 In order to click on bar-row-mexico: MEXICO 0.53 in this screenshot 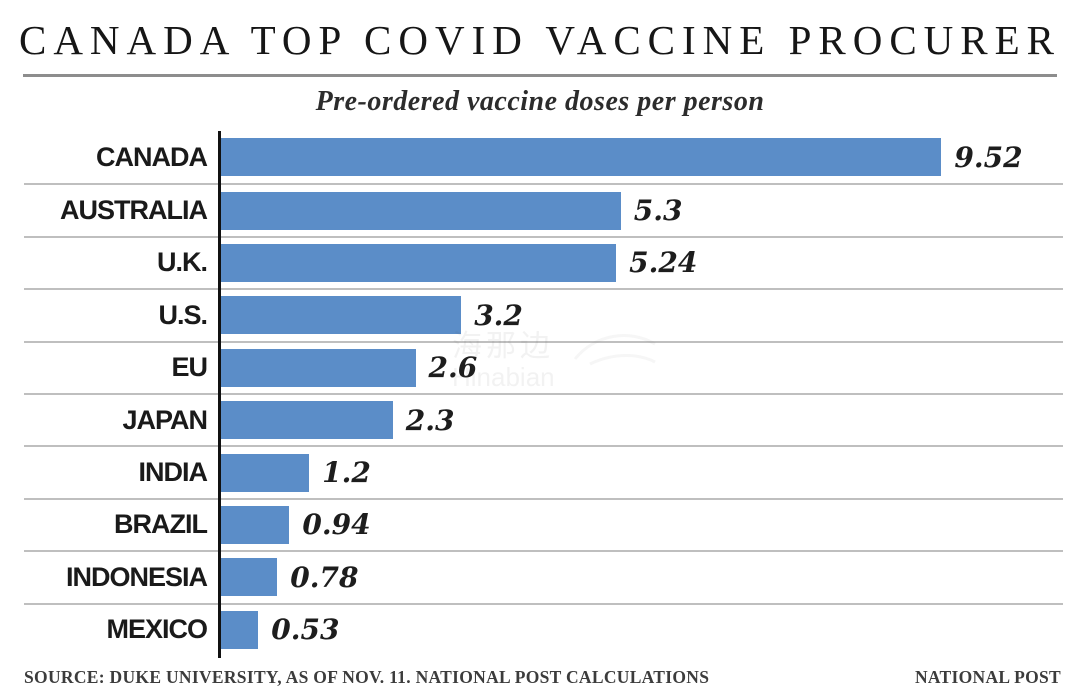, I will do `click(543, 628)`.